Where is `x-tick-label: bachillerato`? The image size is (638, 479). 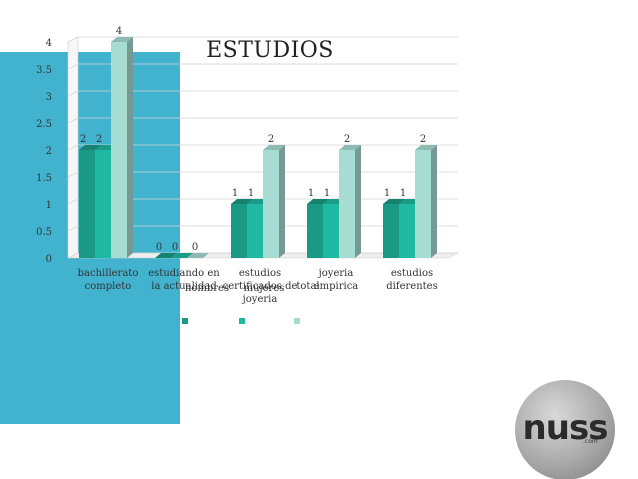 x-tick-label: bachillerato is located at coordinates (108, 273).